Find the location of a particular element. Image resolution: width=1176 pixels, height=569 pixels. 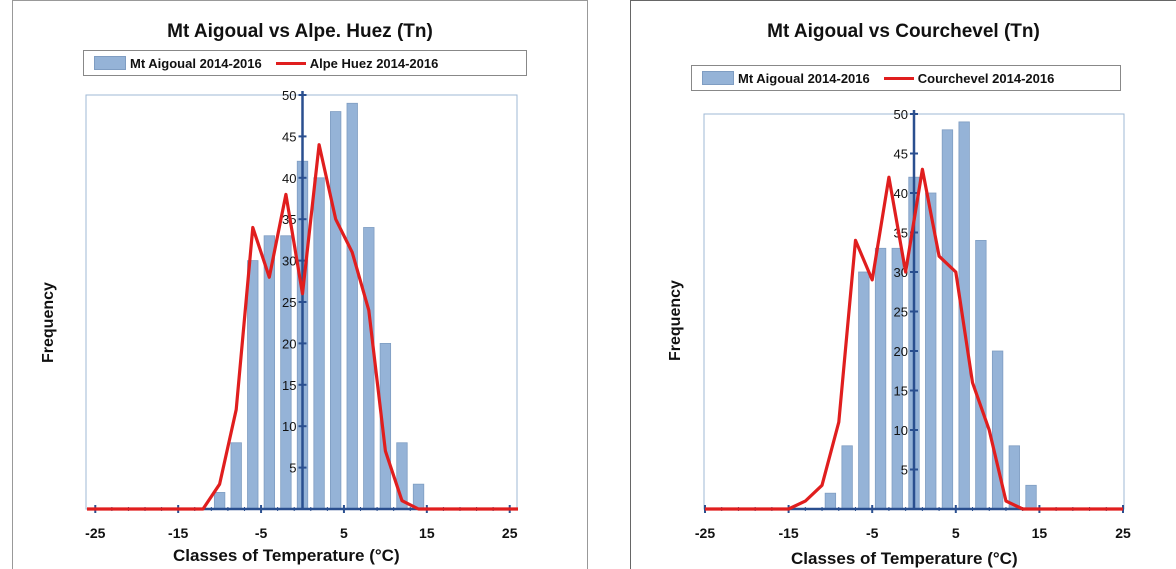

legend-label-line: Courchevel 2014-2016 is located at coordinates (986, 78).